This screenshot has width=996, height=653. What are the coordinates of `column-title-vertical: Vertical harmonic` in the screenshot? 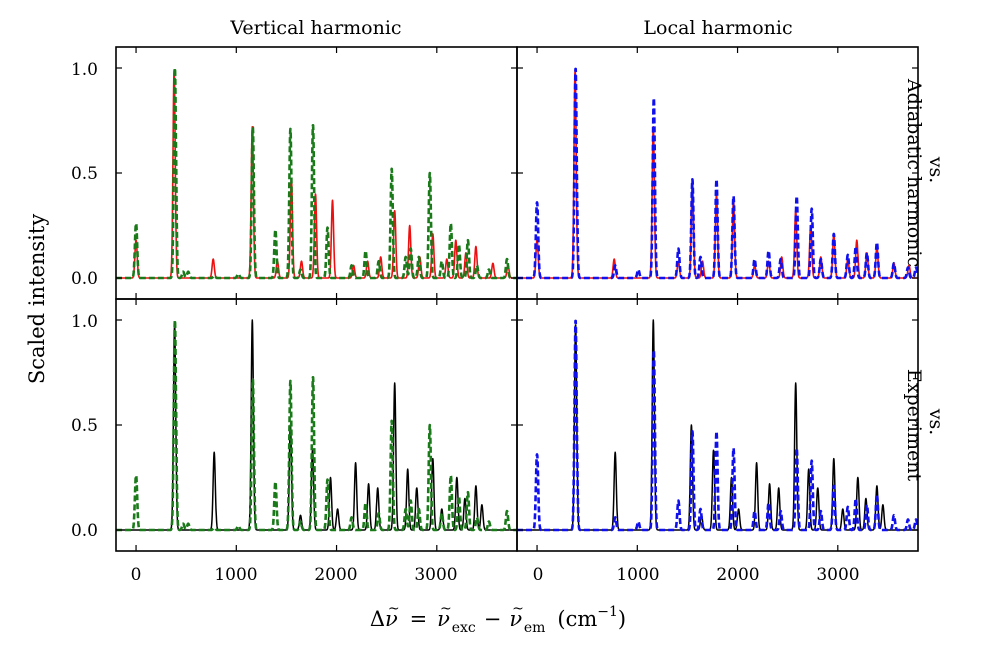 It's located at (315, 28).